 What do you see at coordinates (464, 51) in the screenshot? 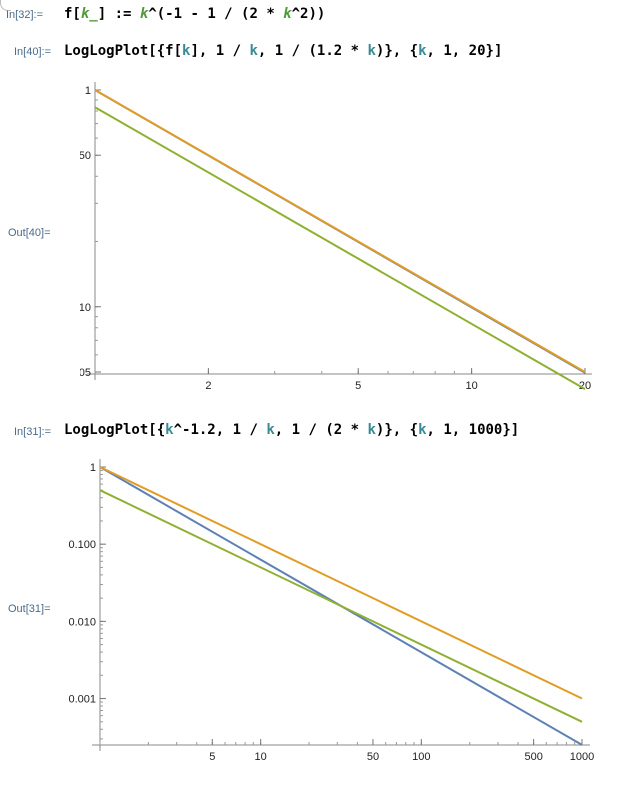
I see `code-token: , 1, 20}]` at bounding box center [464, 51].